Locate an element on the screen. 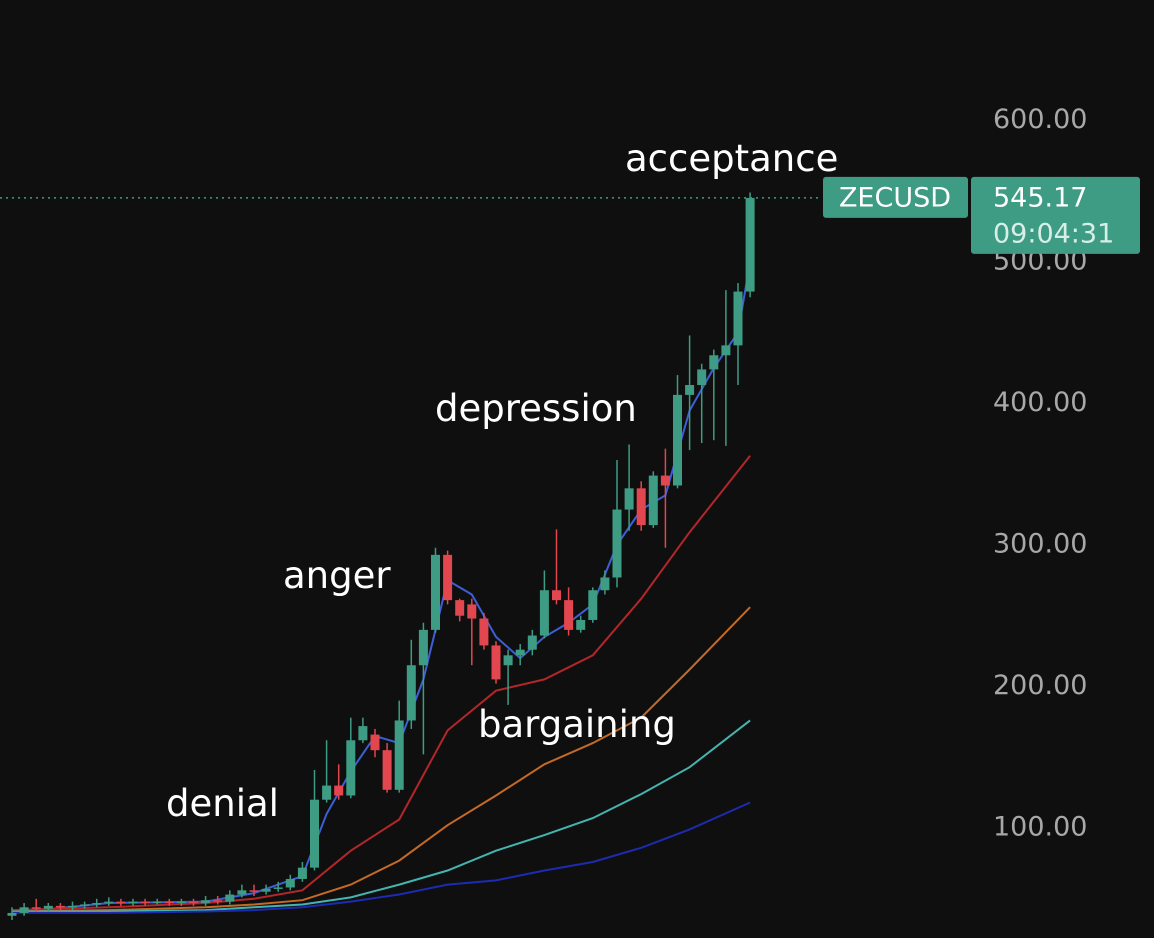  price-badge is located at coordinates (1055, 215).